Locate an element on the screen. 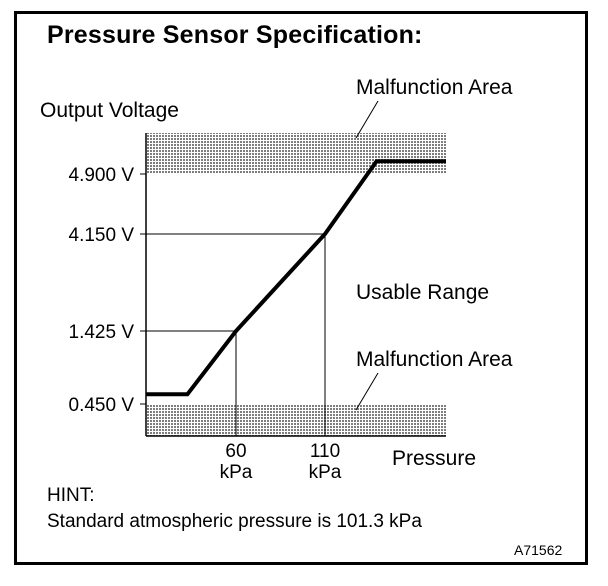 This screenshot has height=586, width=608. usable-range-label: Usable Range is located at coordinates (422, 292).